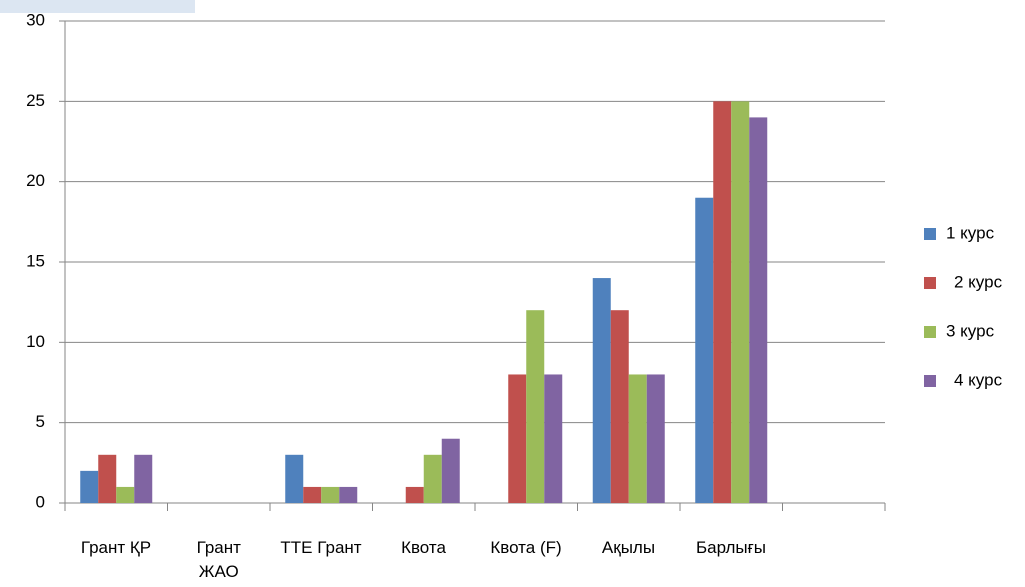 This screenshot has width=1025, height=587. I want to click on y-tick-label: 10, so click(35, 341).